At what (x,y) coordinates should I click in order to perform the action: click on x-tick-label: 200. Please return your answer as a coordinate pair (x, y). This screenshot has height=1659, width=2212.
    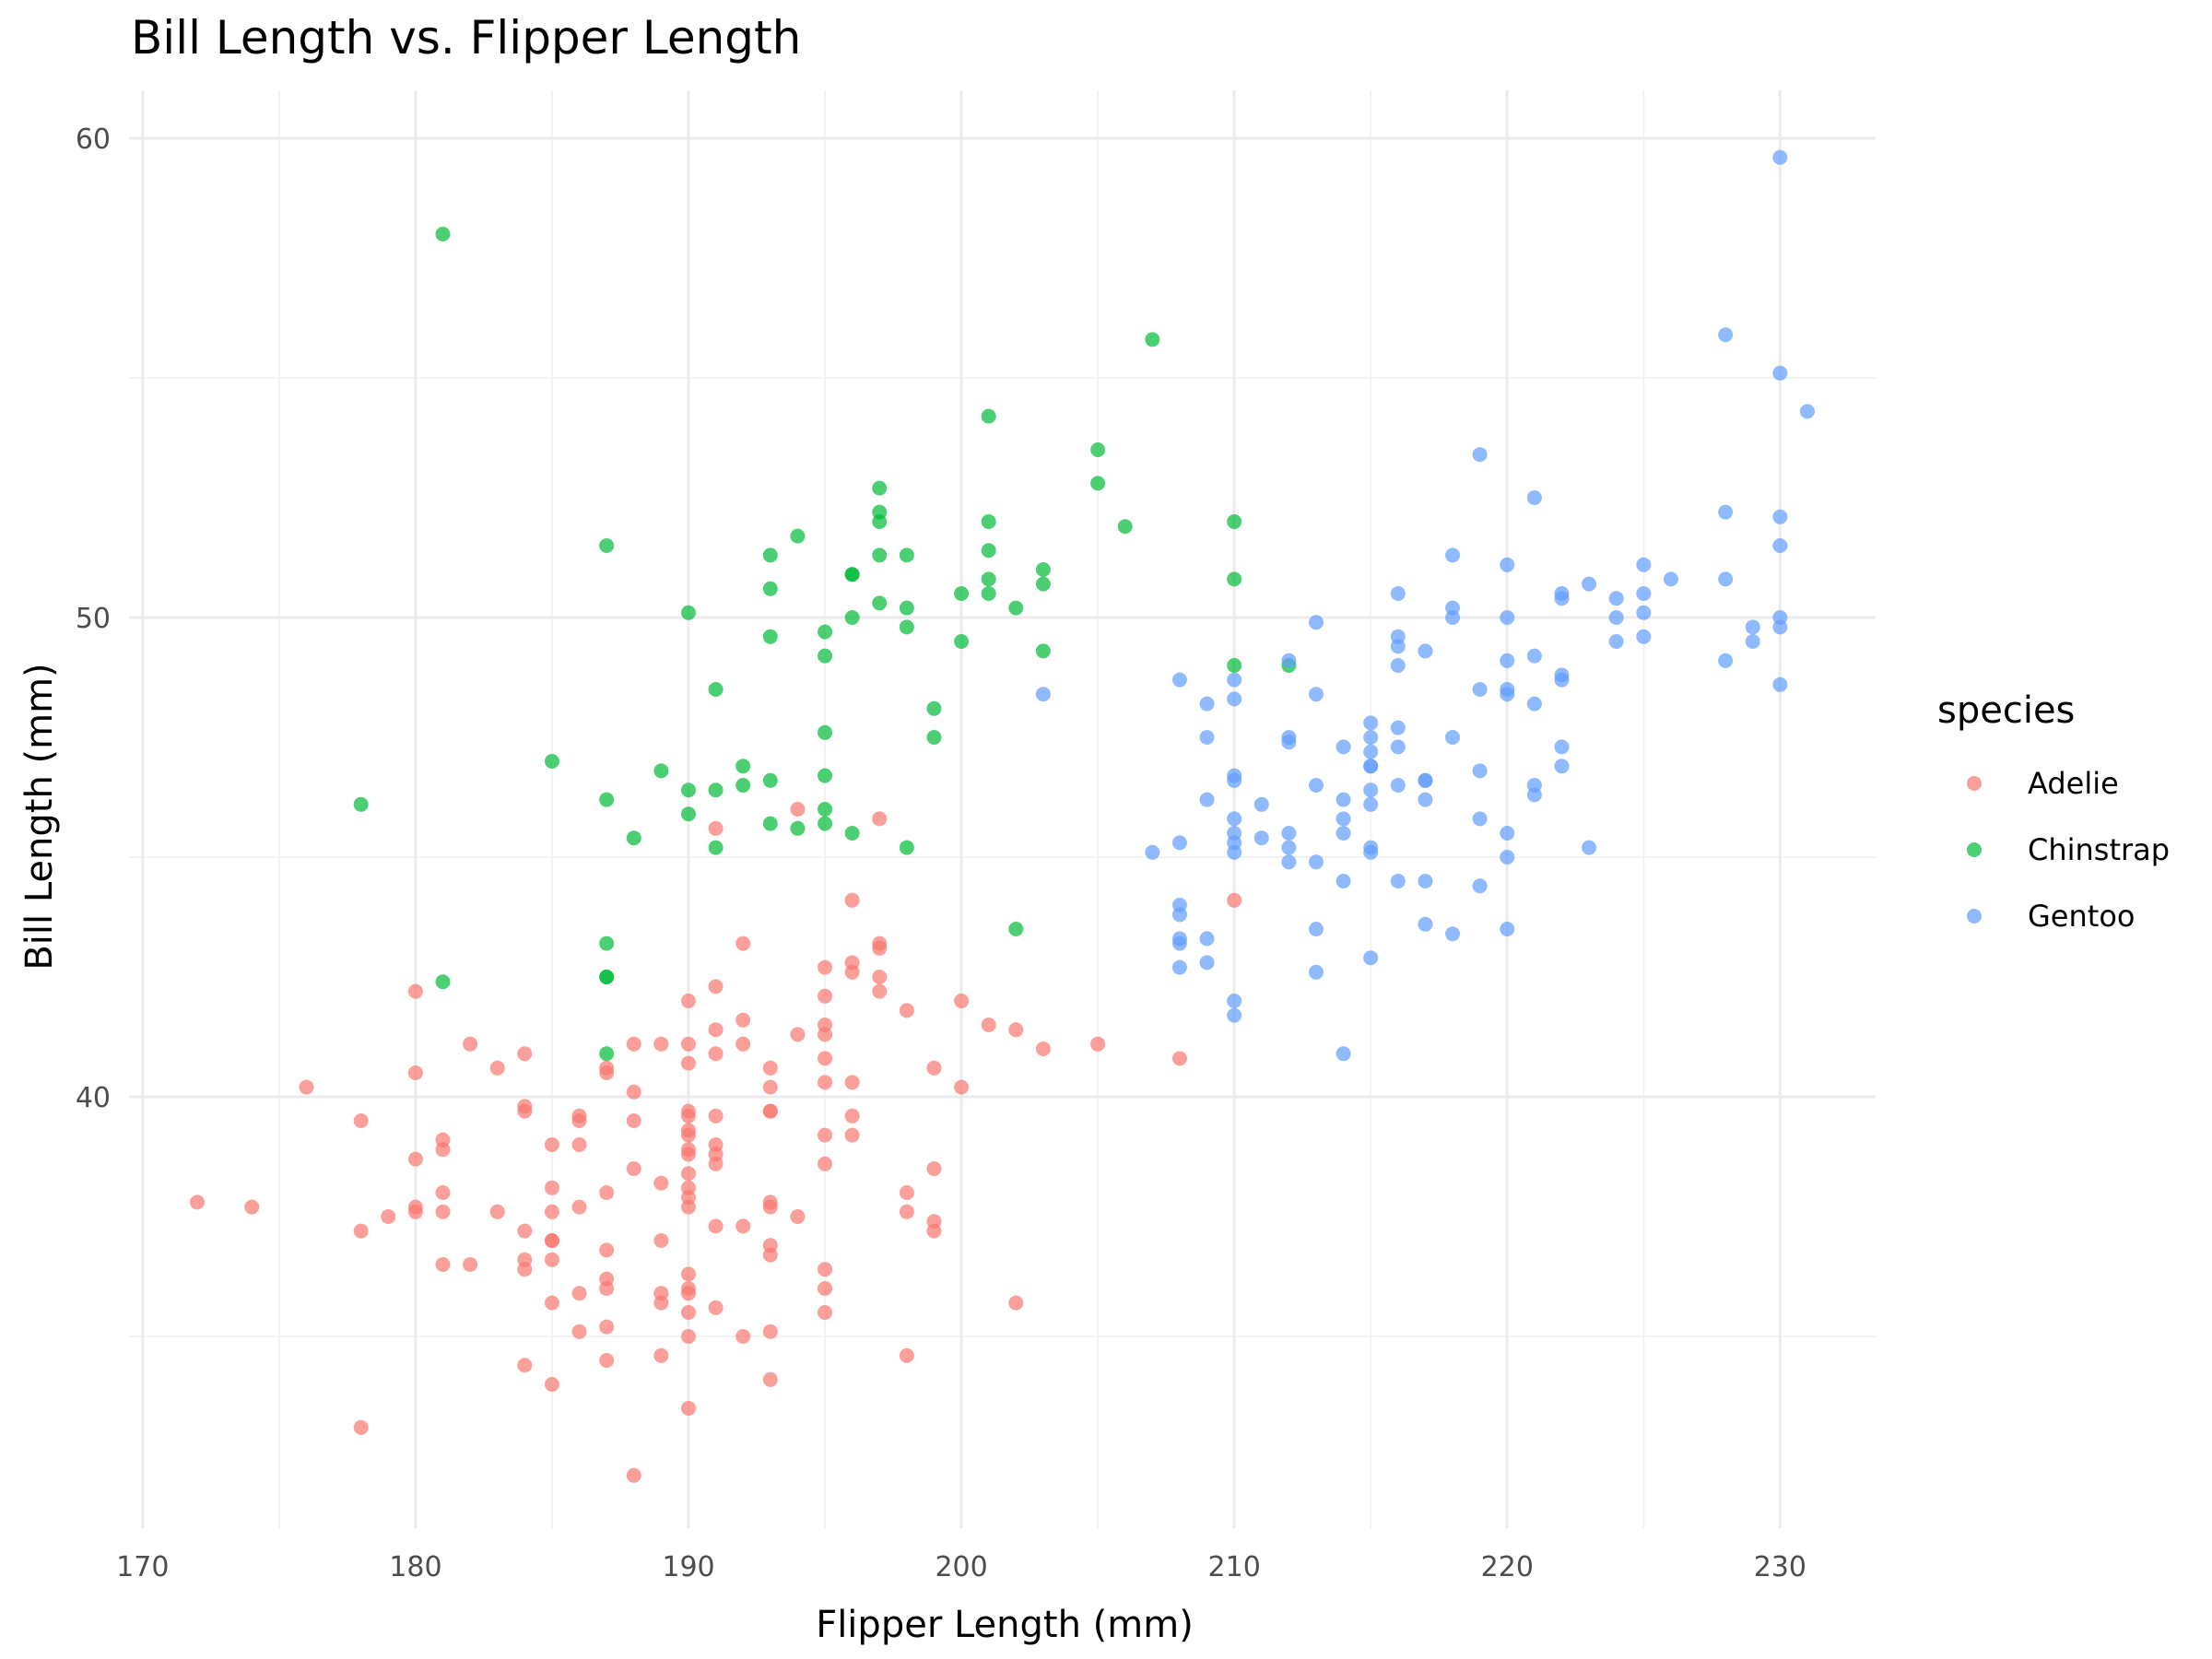
    Looking at the image, I should click on (961, 1567).